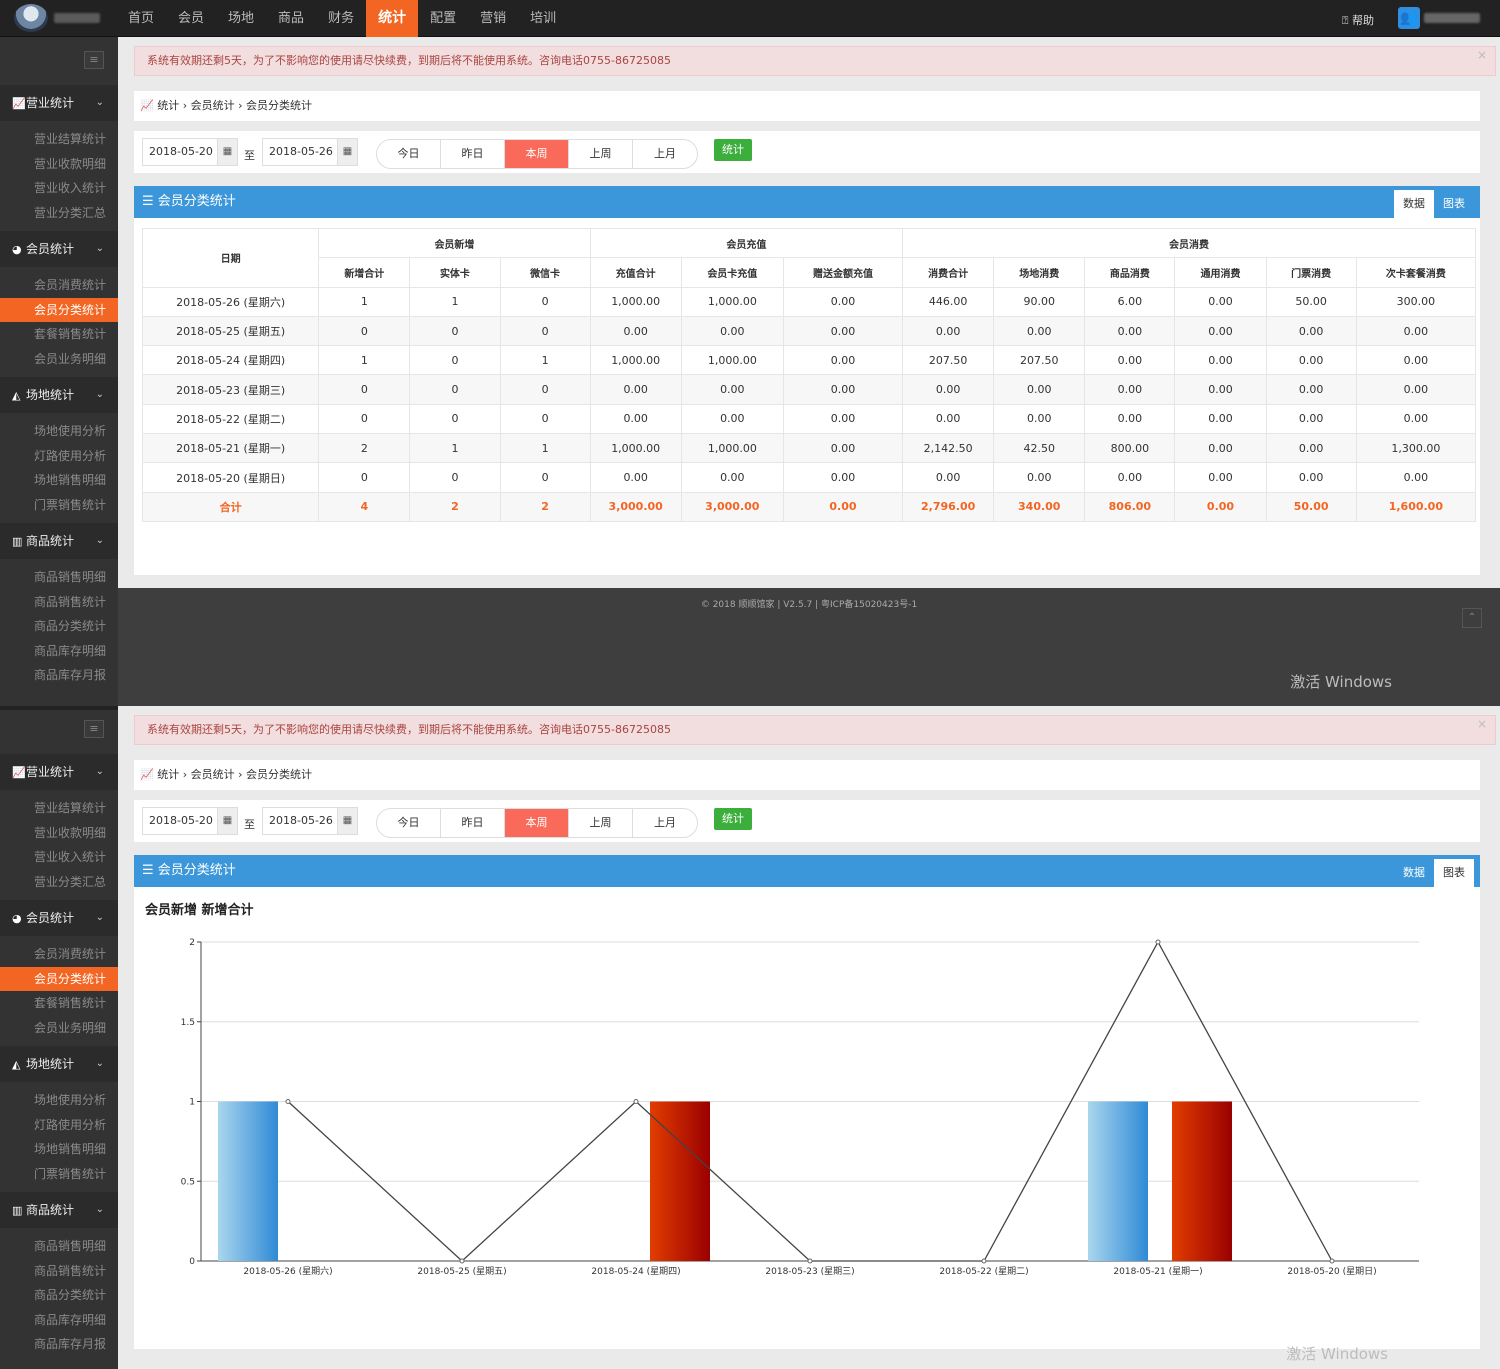 The width and height of the screenshot is (1500, 1369). What do you see at coordinates (545, 360) in the screenshot?
I see `table-cell: 1` at bounding box center [545, 360].